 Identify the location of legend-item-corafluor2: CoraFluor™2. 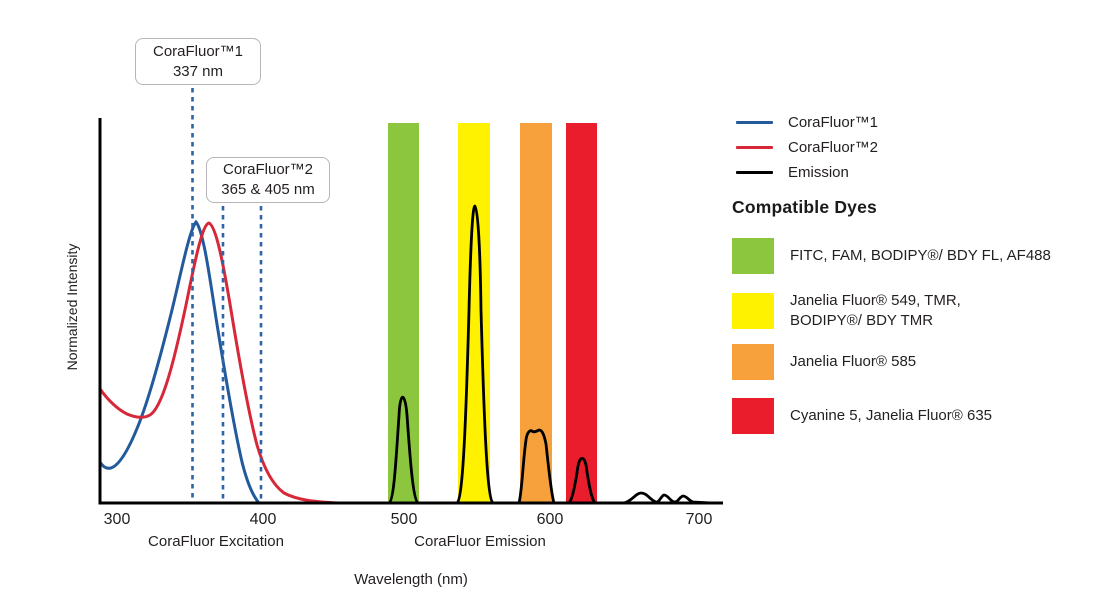
(917, 147).